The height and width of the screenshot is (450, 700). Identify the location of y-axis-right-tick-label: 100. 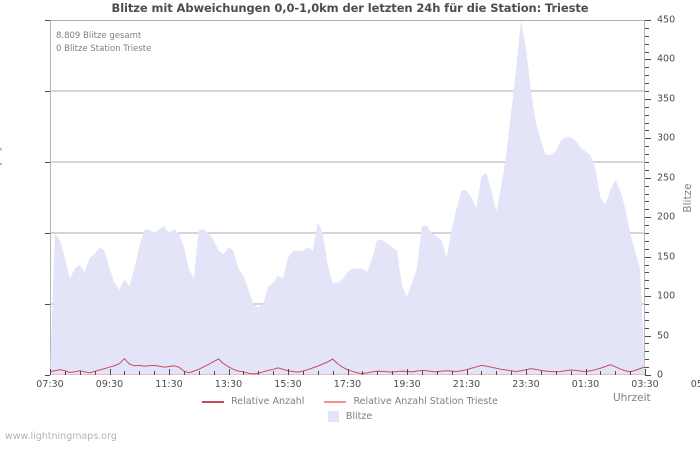
(666, 296).